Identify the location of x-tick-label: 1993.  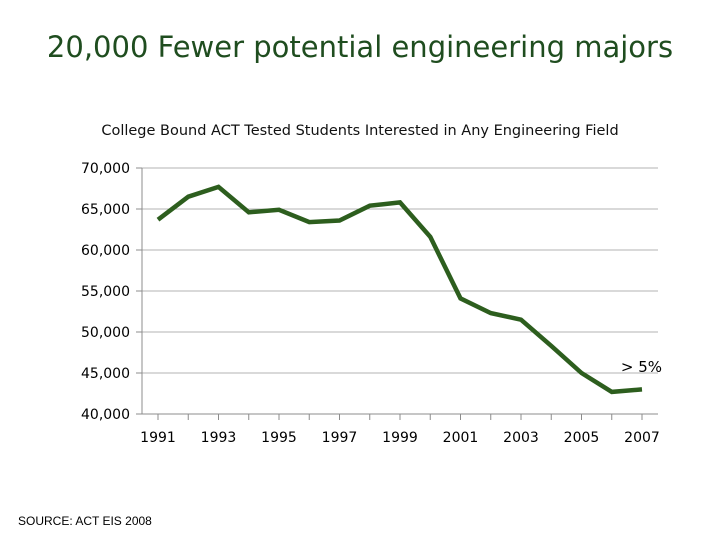
(219, 438).